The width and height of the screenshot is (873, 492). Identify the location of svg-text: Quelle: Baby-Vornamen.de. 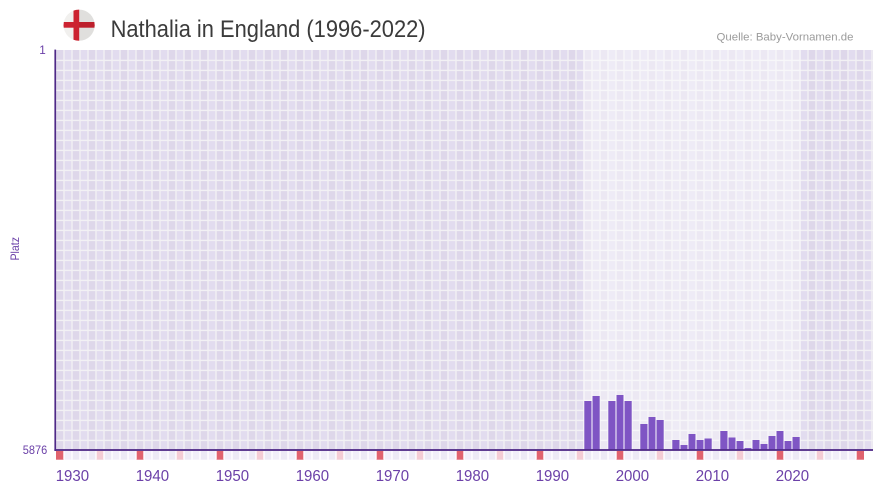
(785, 37).